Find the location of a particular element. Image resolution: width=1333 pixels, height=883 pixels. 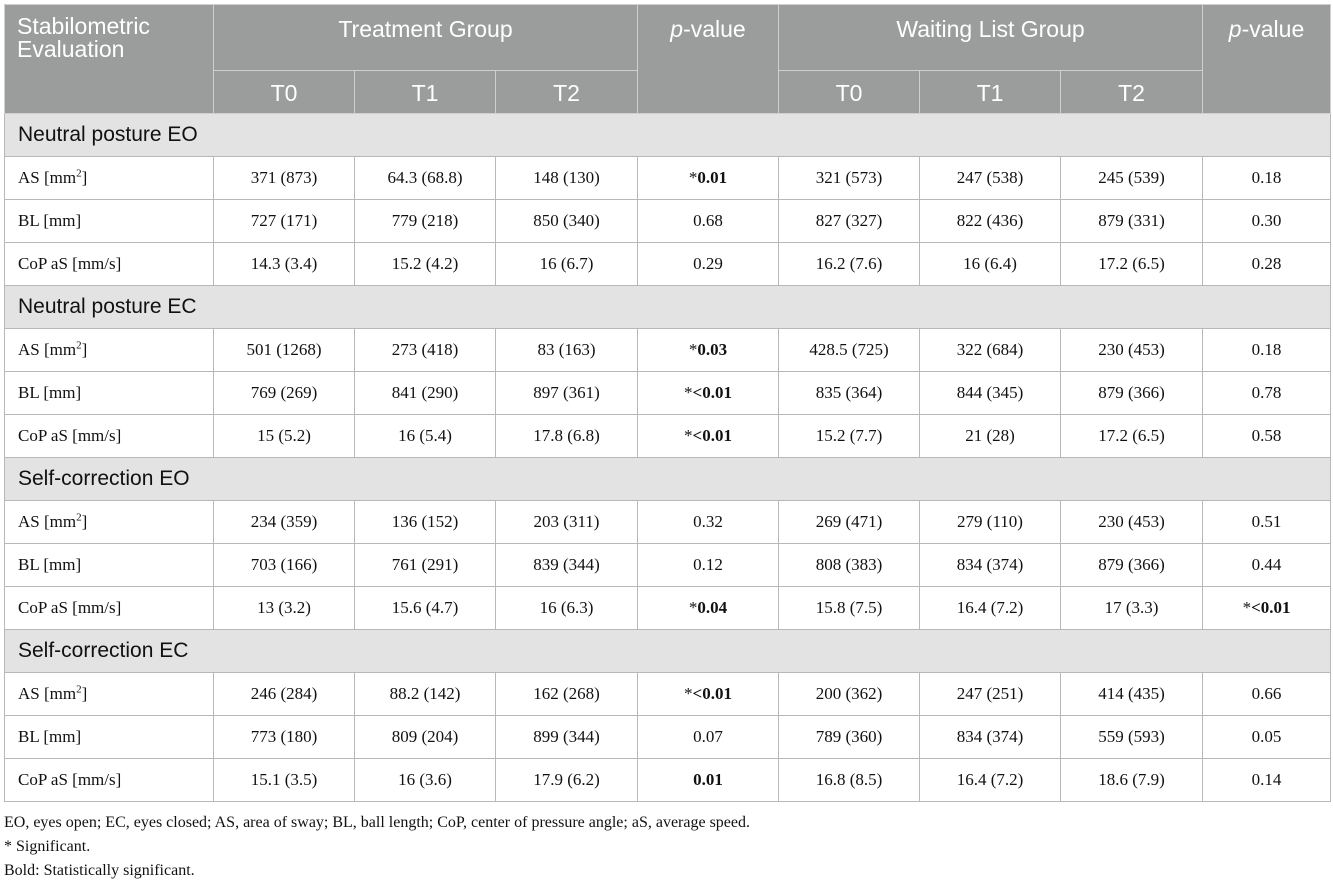

waiting-t2-cell: 245 (539) is located at coordinates (1132, 178).